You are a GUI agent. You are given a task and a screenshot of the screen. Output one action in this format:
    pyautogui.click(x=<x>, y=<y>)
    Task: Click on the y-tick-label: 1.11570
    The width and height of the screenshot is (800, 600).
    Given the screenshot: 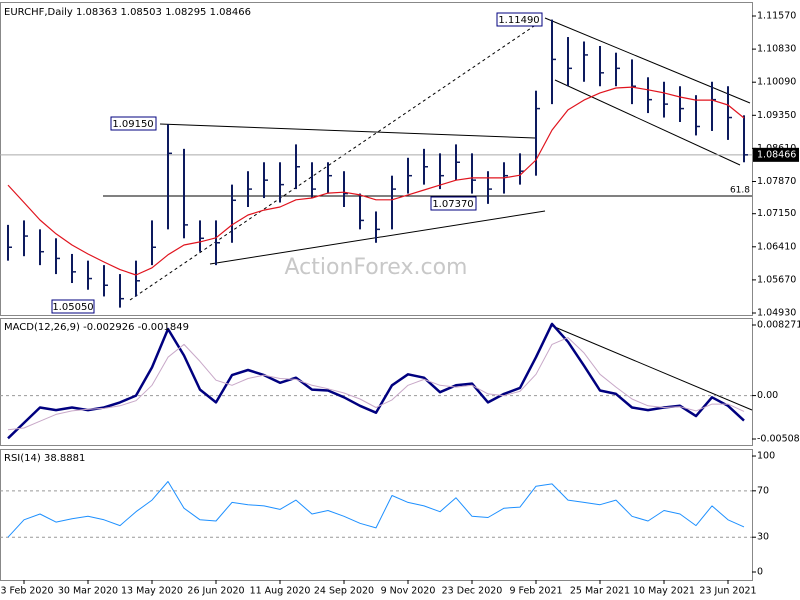 What is the action you would take?
    pyautogui.click(x=776, y=16)
    